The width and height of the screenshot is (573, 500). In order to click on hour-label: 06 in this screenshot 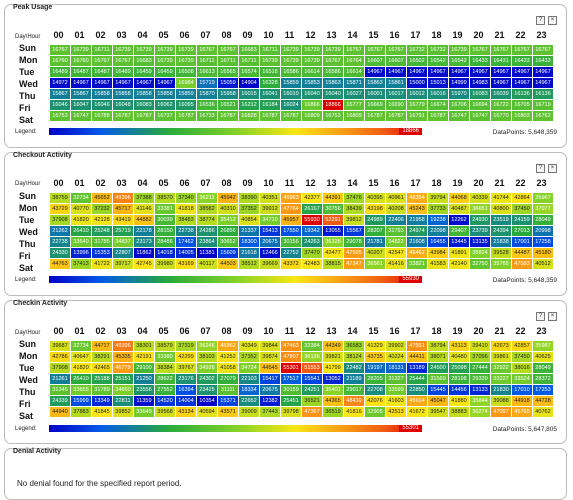, I will do `click(184, 35)`.